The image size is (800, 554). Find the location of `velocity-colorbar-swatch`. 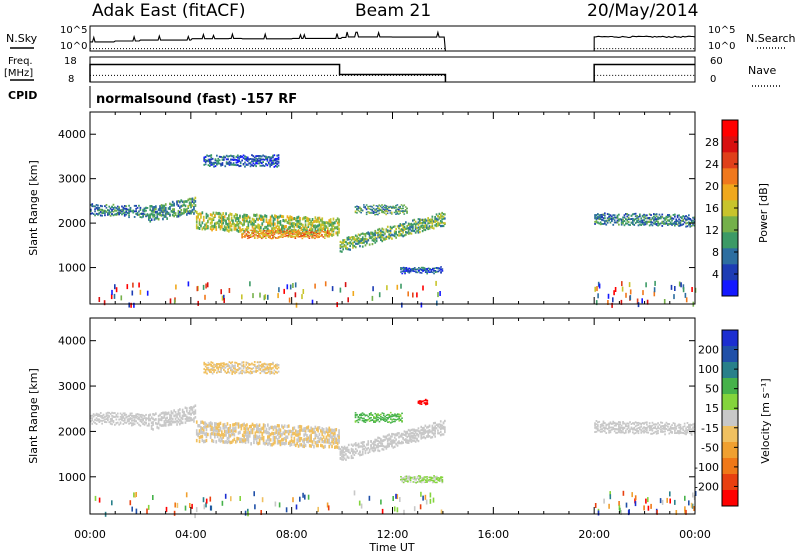

velocity-colorbar-swatch is located at coordinates (730, 418).